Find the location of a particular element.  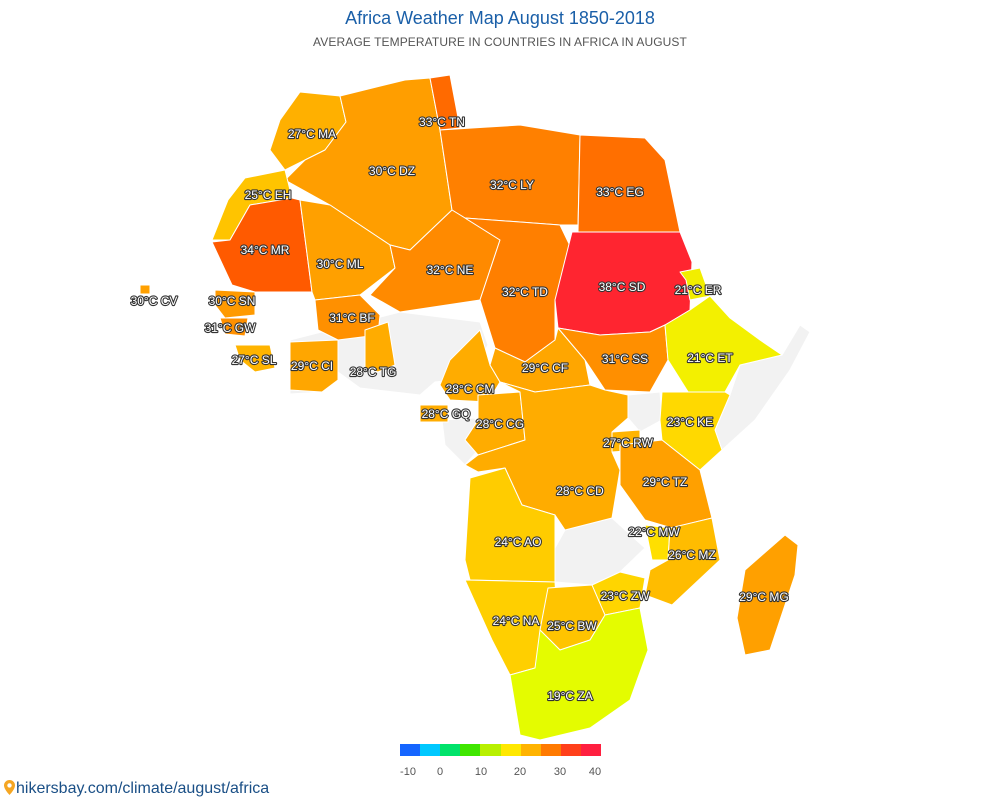

country-label-ma: 27°C MA is located at coordinates (312, 134).